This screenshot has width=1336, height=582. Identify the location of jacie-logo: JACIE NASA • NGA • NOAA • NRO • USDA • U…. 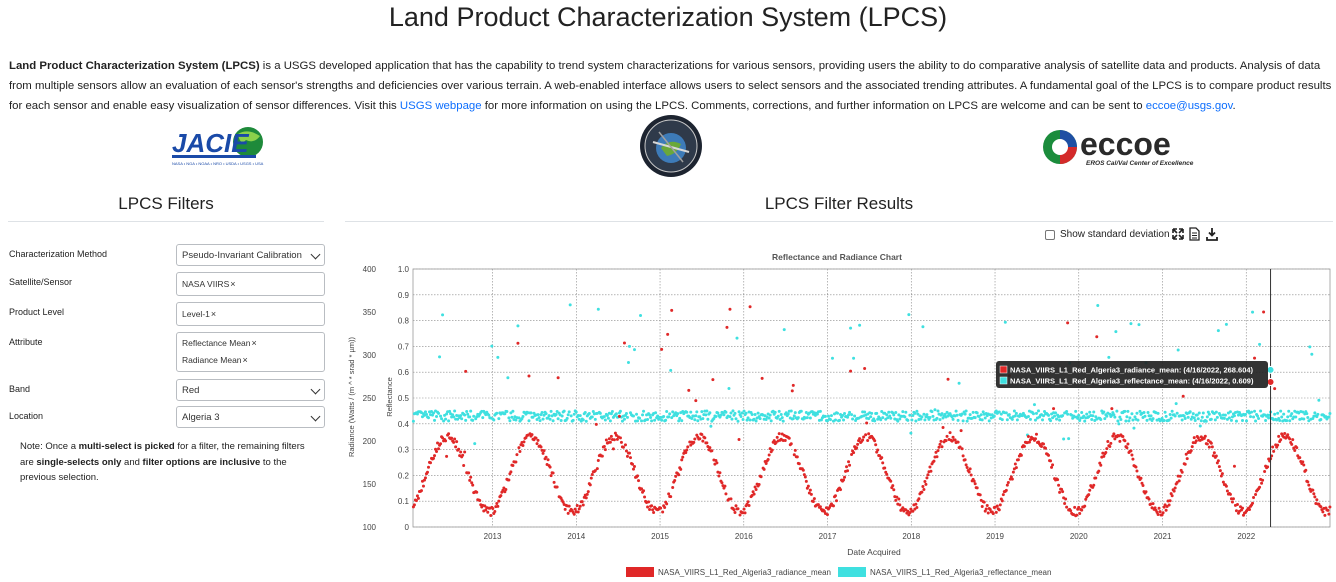
(223, 146).